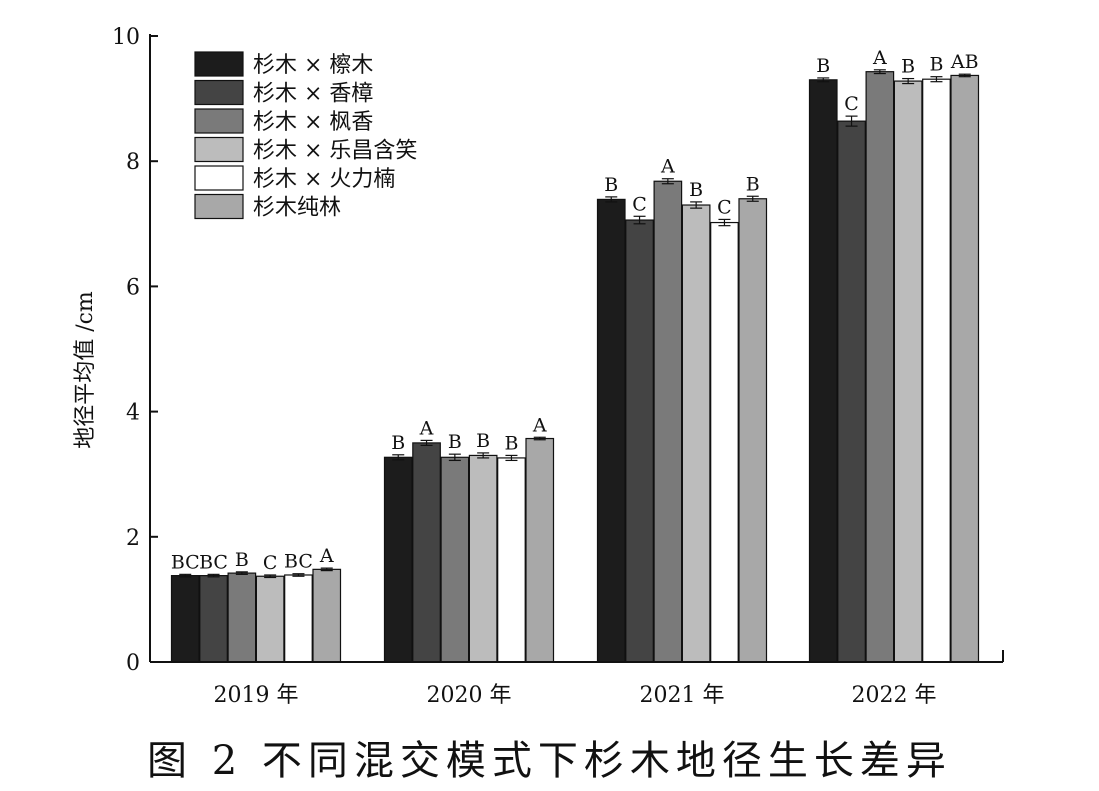 This screenshot has height=791, width=1099. What do you see at coordinates (126, 37) in the screenshot?
I see `y-tick-label: 10` at bounding box center [126, 37].